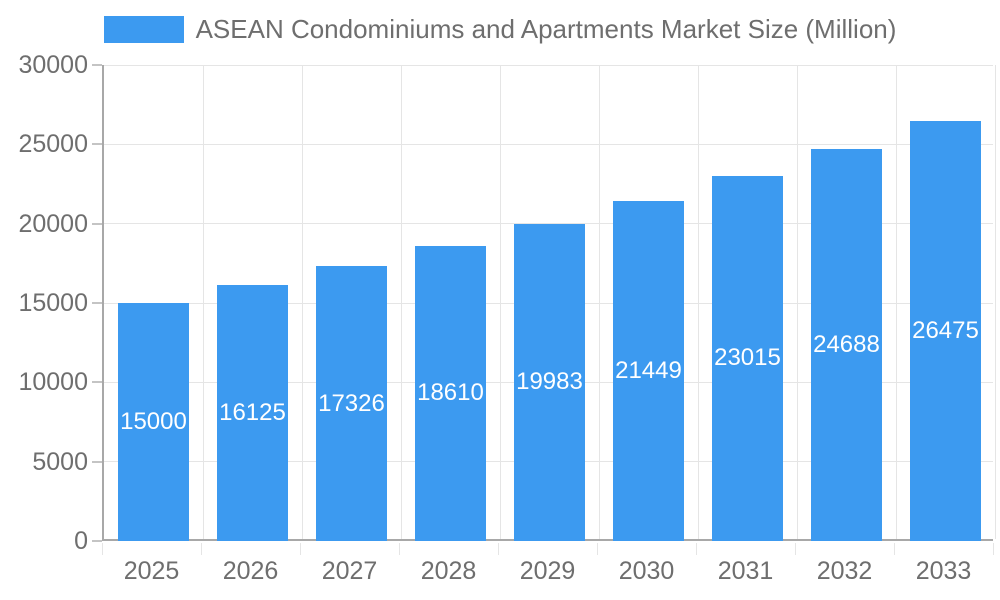 This screenshot has width=1000, height=600. What do you see at coordinates (143, 29) in the screenshot?
I see `legend-swatch` at bounding box center [143, 29].